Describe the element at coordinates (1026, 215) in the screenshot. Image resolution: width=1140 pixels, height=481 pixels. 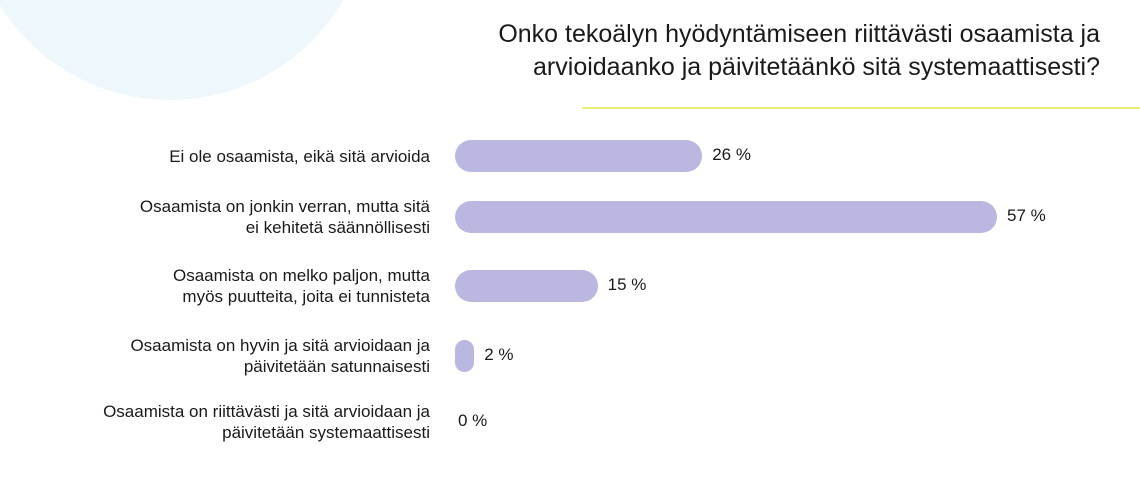
I see `value-label: 57 %` at that location.